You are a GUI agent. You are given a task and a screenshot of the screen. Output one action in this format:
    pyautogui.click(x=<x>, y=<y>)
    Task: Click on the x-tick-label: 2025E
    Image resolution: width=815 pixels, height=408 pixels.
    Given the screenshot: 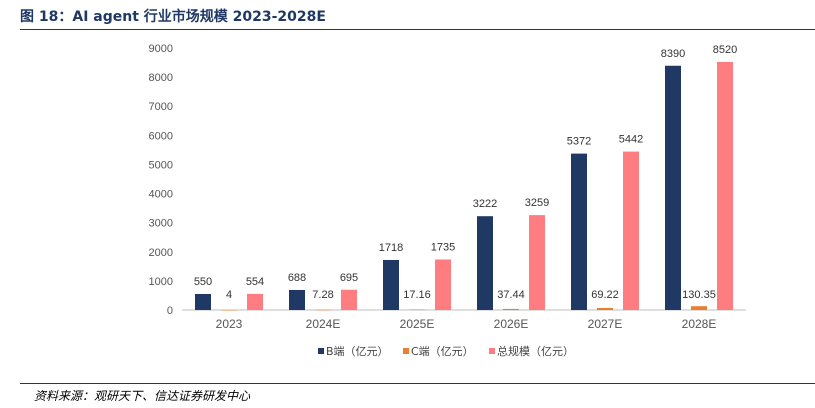 What is the action you would take?
    pyautogui.click(x=417, y=324)
    